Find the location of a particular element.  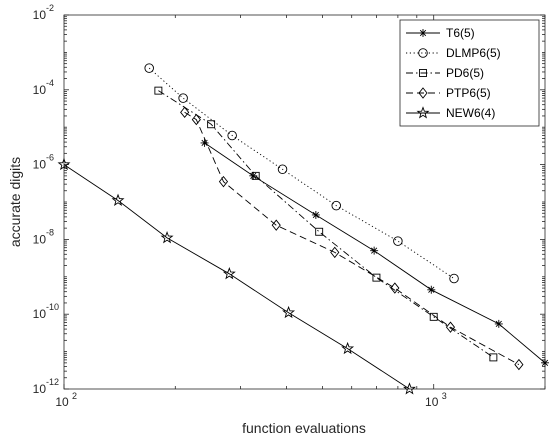

legend-label: T6(5) is located at coordinates (460, 33).